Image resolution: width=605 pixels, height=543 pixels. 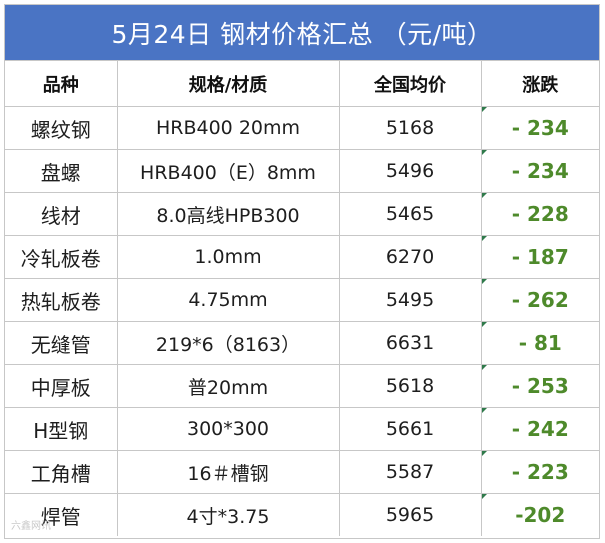 What do you see at coordinates (410, 171) in the screenshot?
I see `price-cell: 5496` at bounding box center [410, 171].